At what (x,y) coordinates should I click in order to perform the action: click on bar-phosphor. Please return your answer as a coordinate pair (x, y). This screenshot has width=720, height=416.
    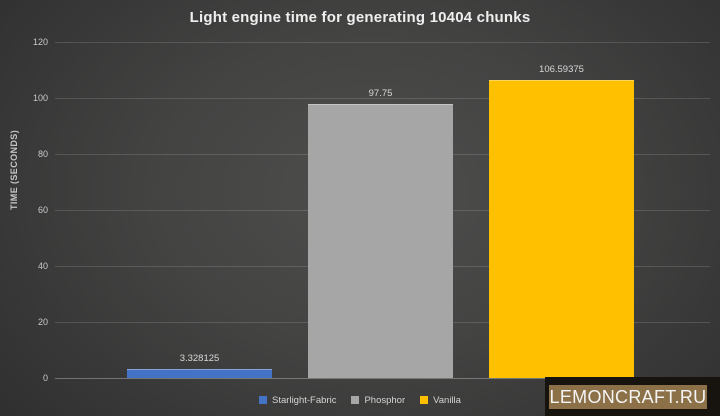
    Looking at the image, I should click on (380, 241).